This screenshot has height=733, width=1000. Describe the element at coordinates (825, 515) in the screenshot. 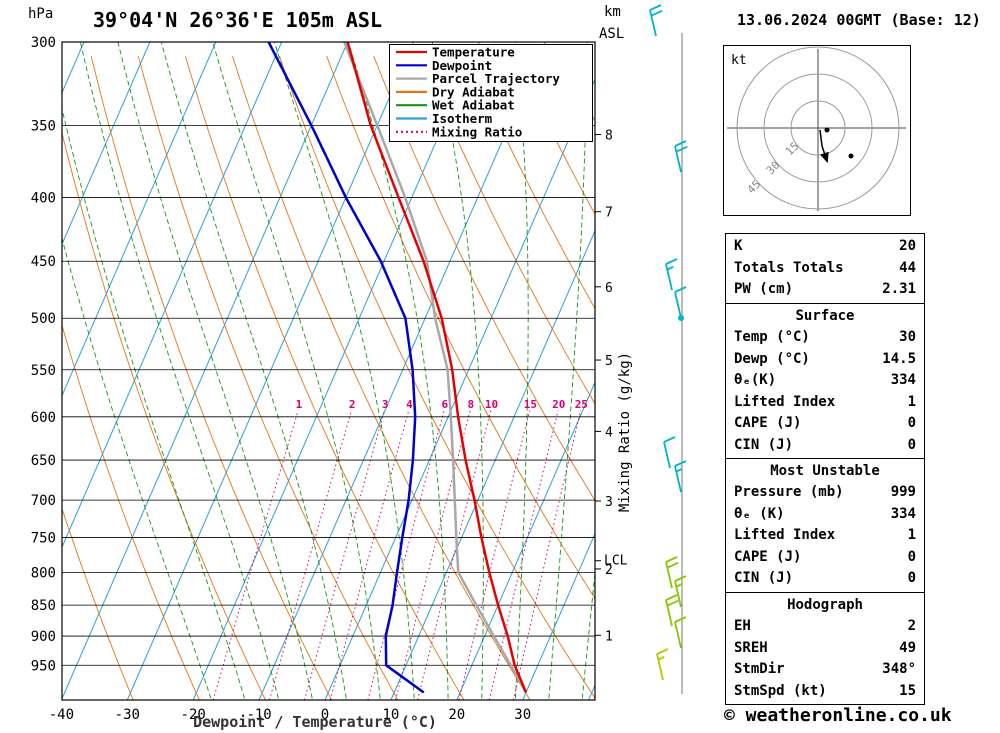

I see `table-row: θₑ (K) 334` at that location.